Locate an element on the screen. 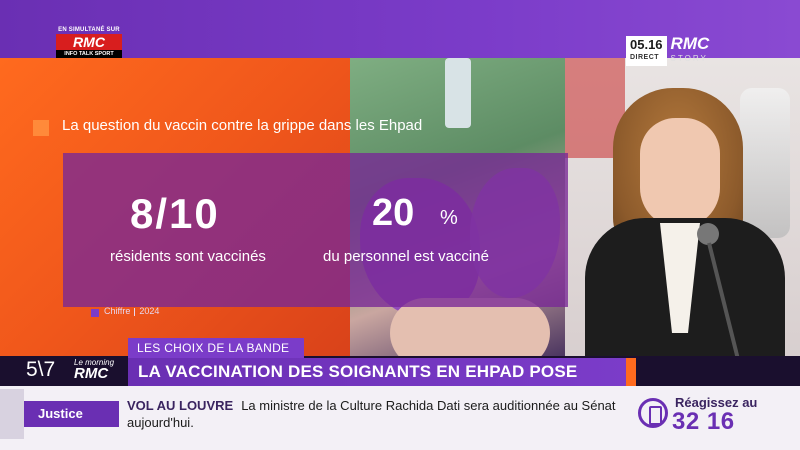 Image resolution: width=800 pixels, height=450 pixels. stat-residents-label: résidents sont vaccinés is located at coordinates (188, 256).